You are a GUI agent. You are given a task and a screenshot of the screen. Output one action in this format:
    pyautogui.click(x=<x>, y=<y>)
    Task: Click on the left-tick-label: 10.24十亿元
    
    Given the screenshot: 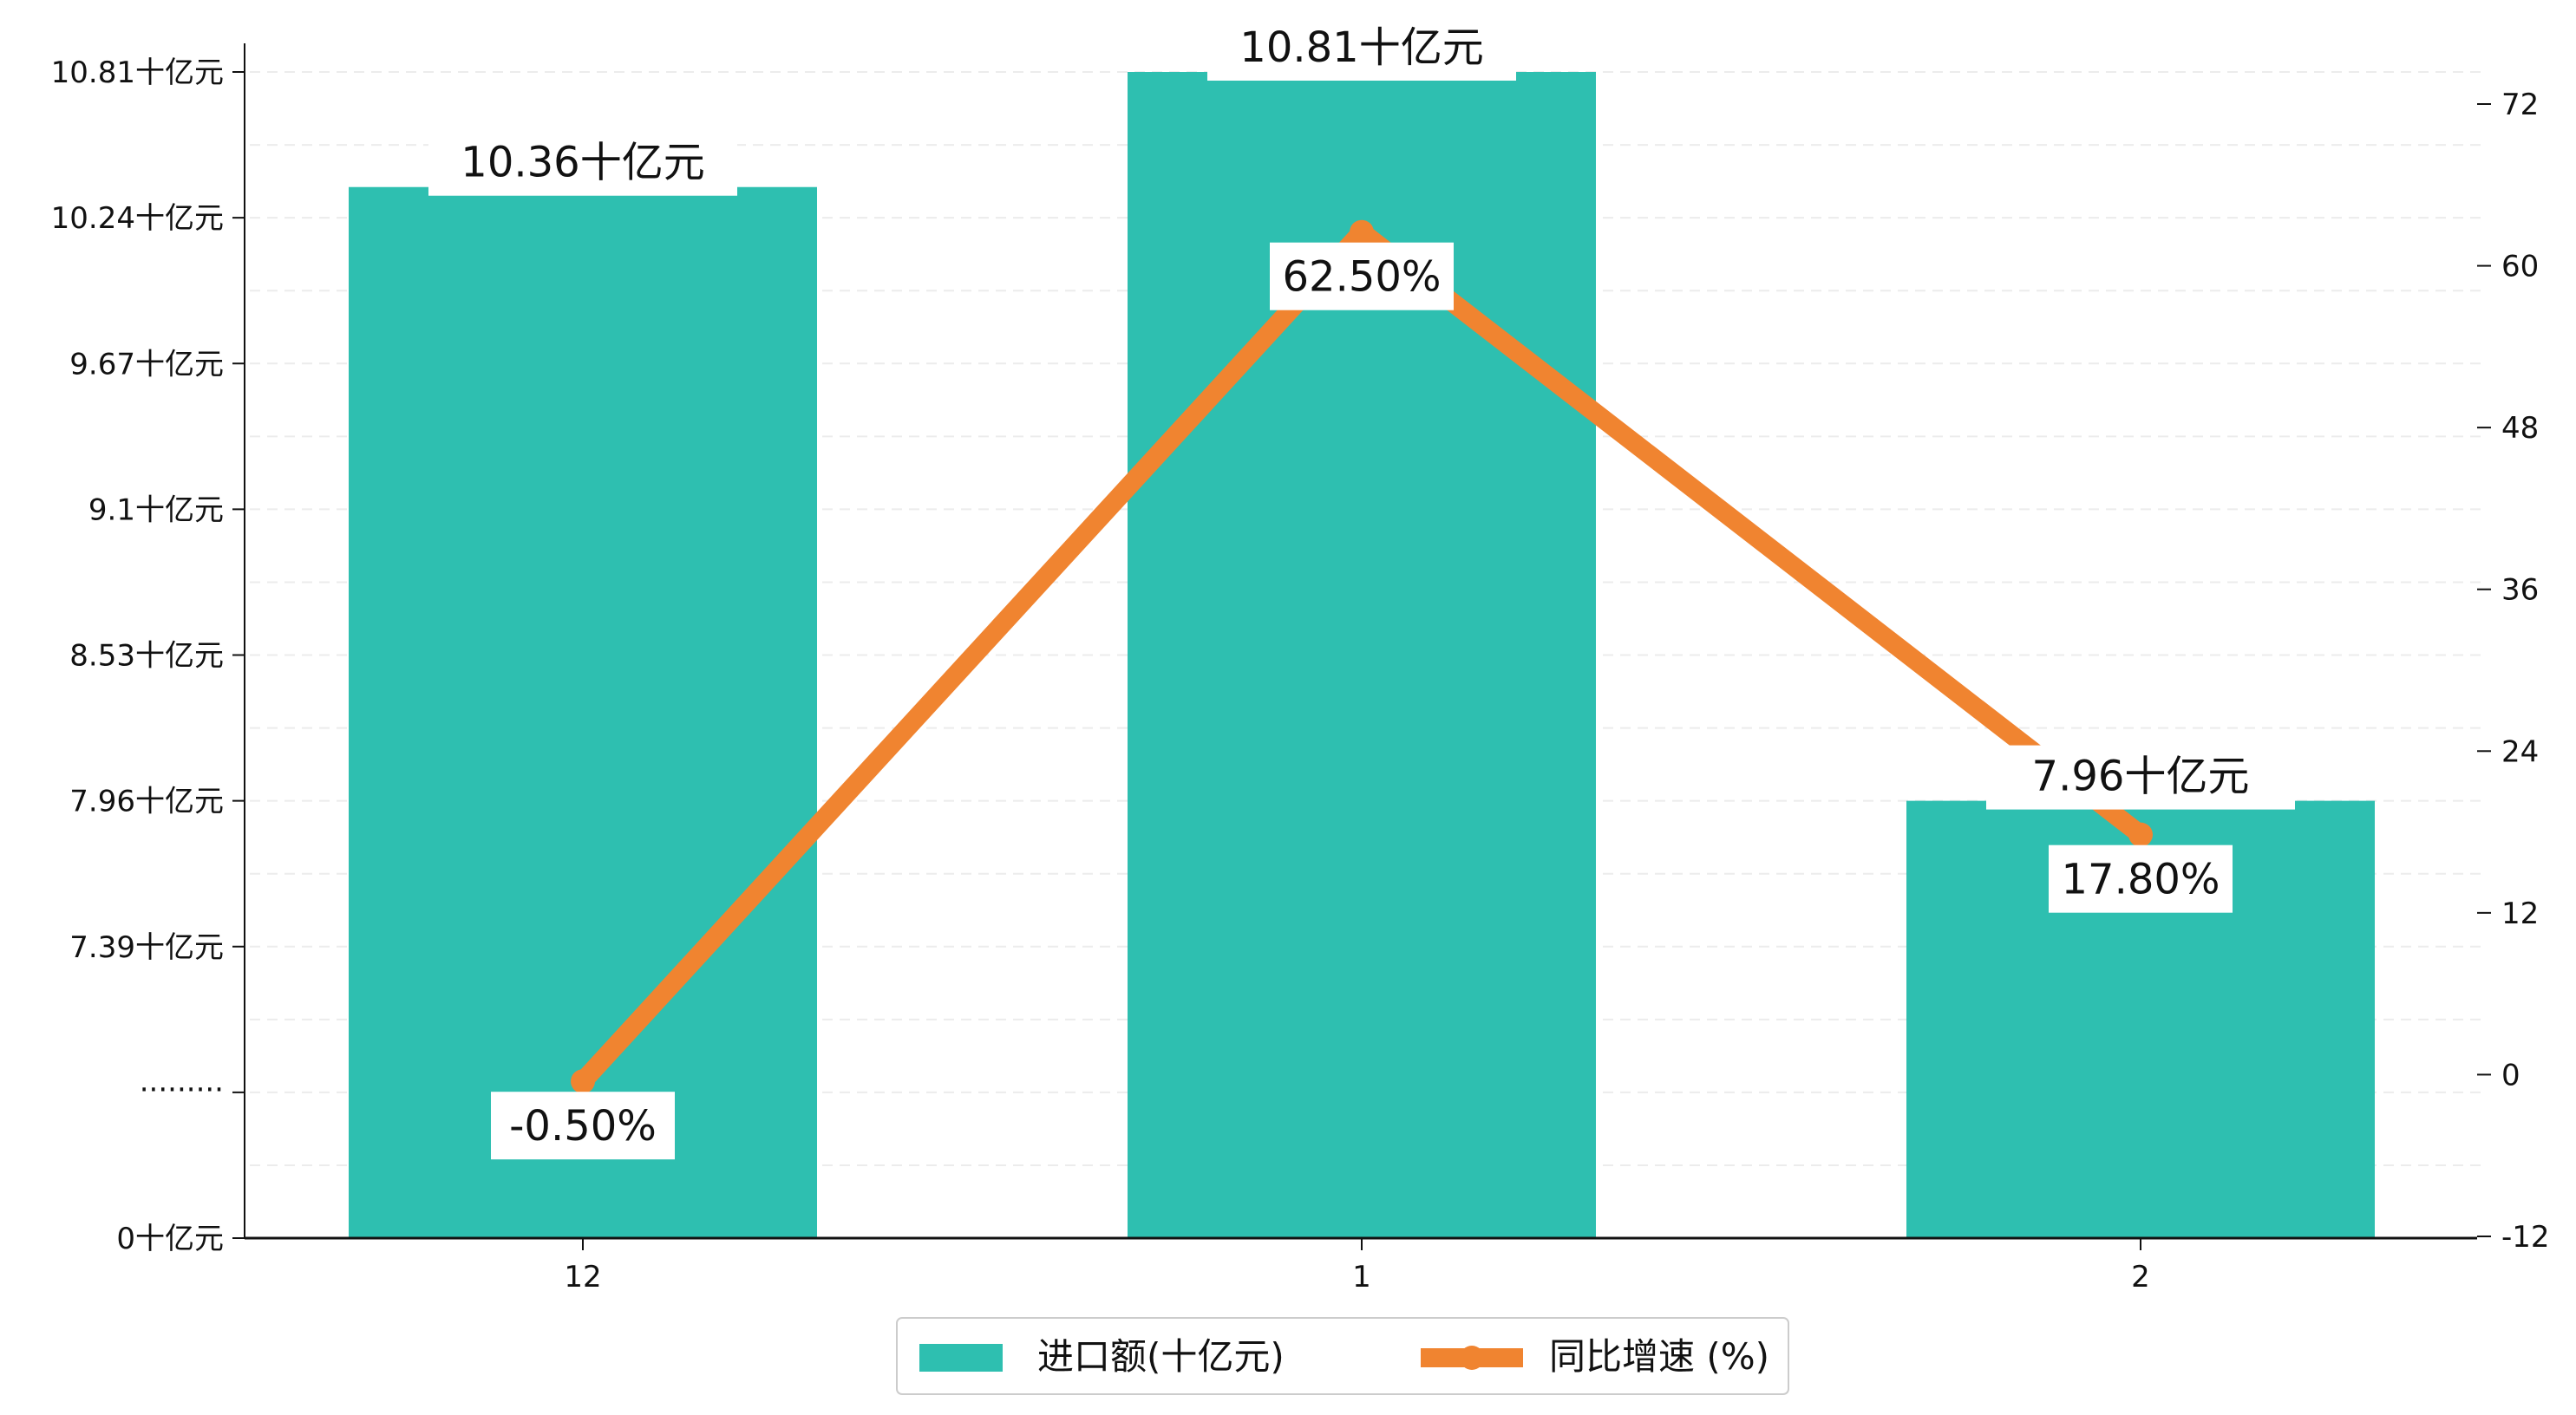 What is the action you would take?
    pyautogui.click(x=137, y=218)
    